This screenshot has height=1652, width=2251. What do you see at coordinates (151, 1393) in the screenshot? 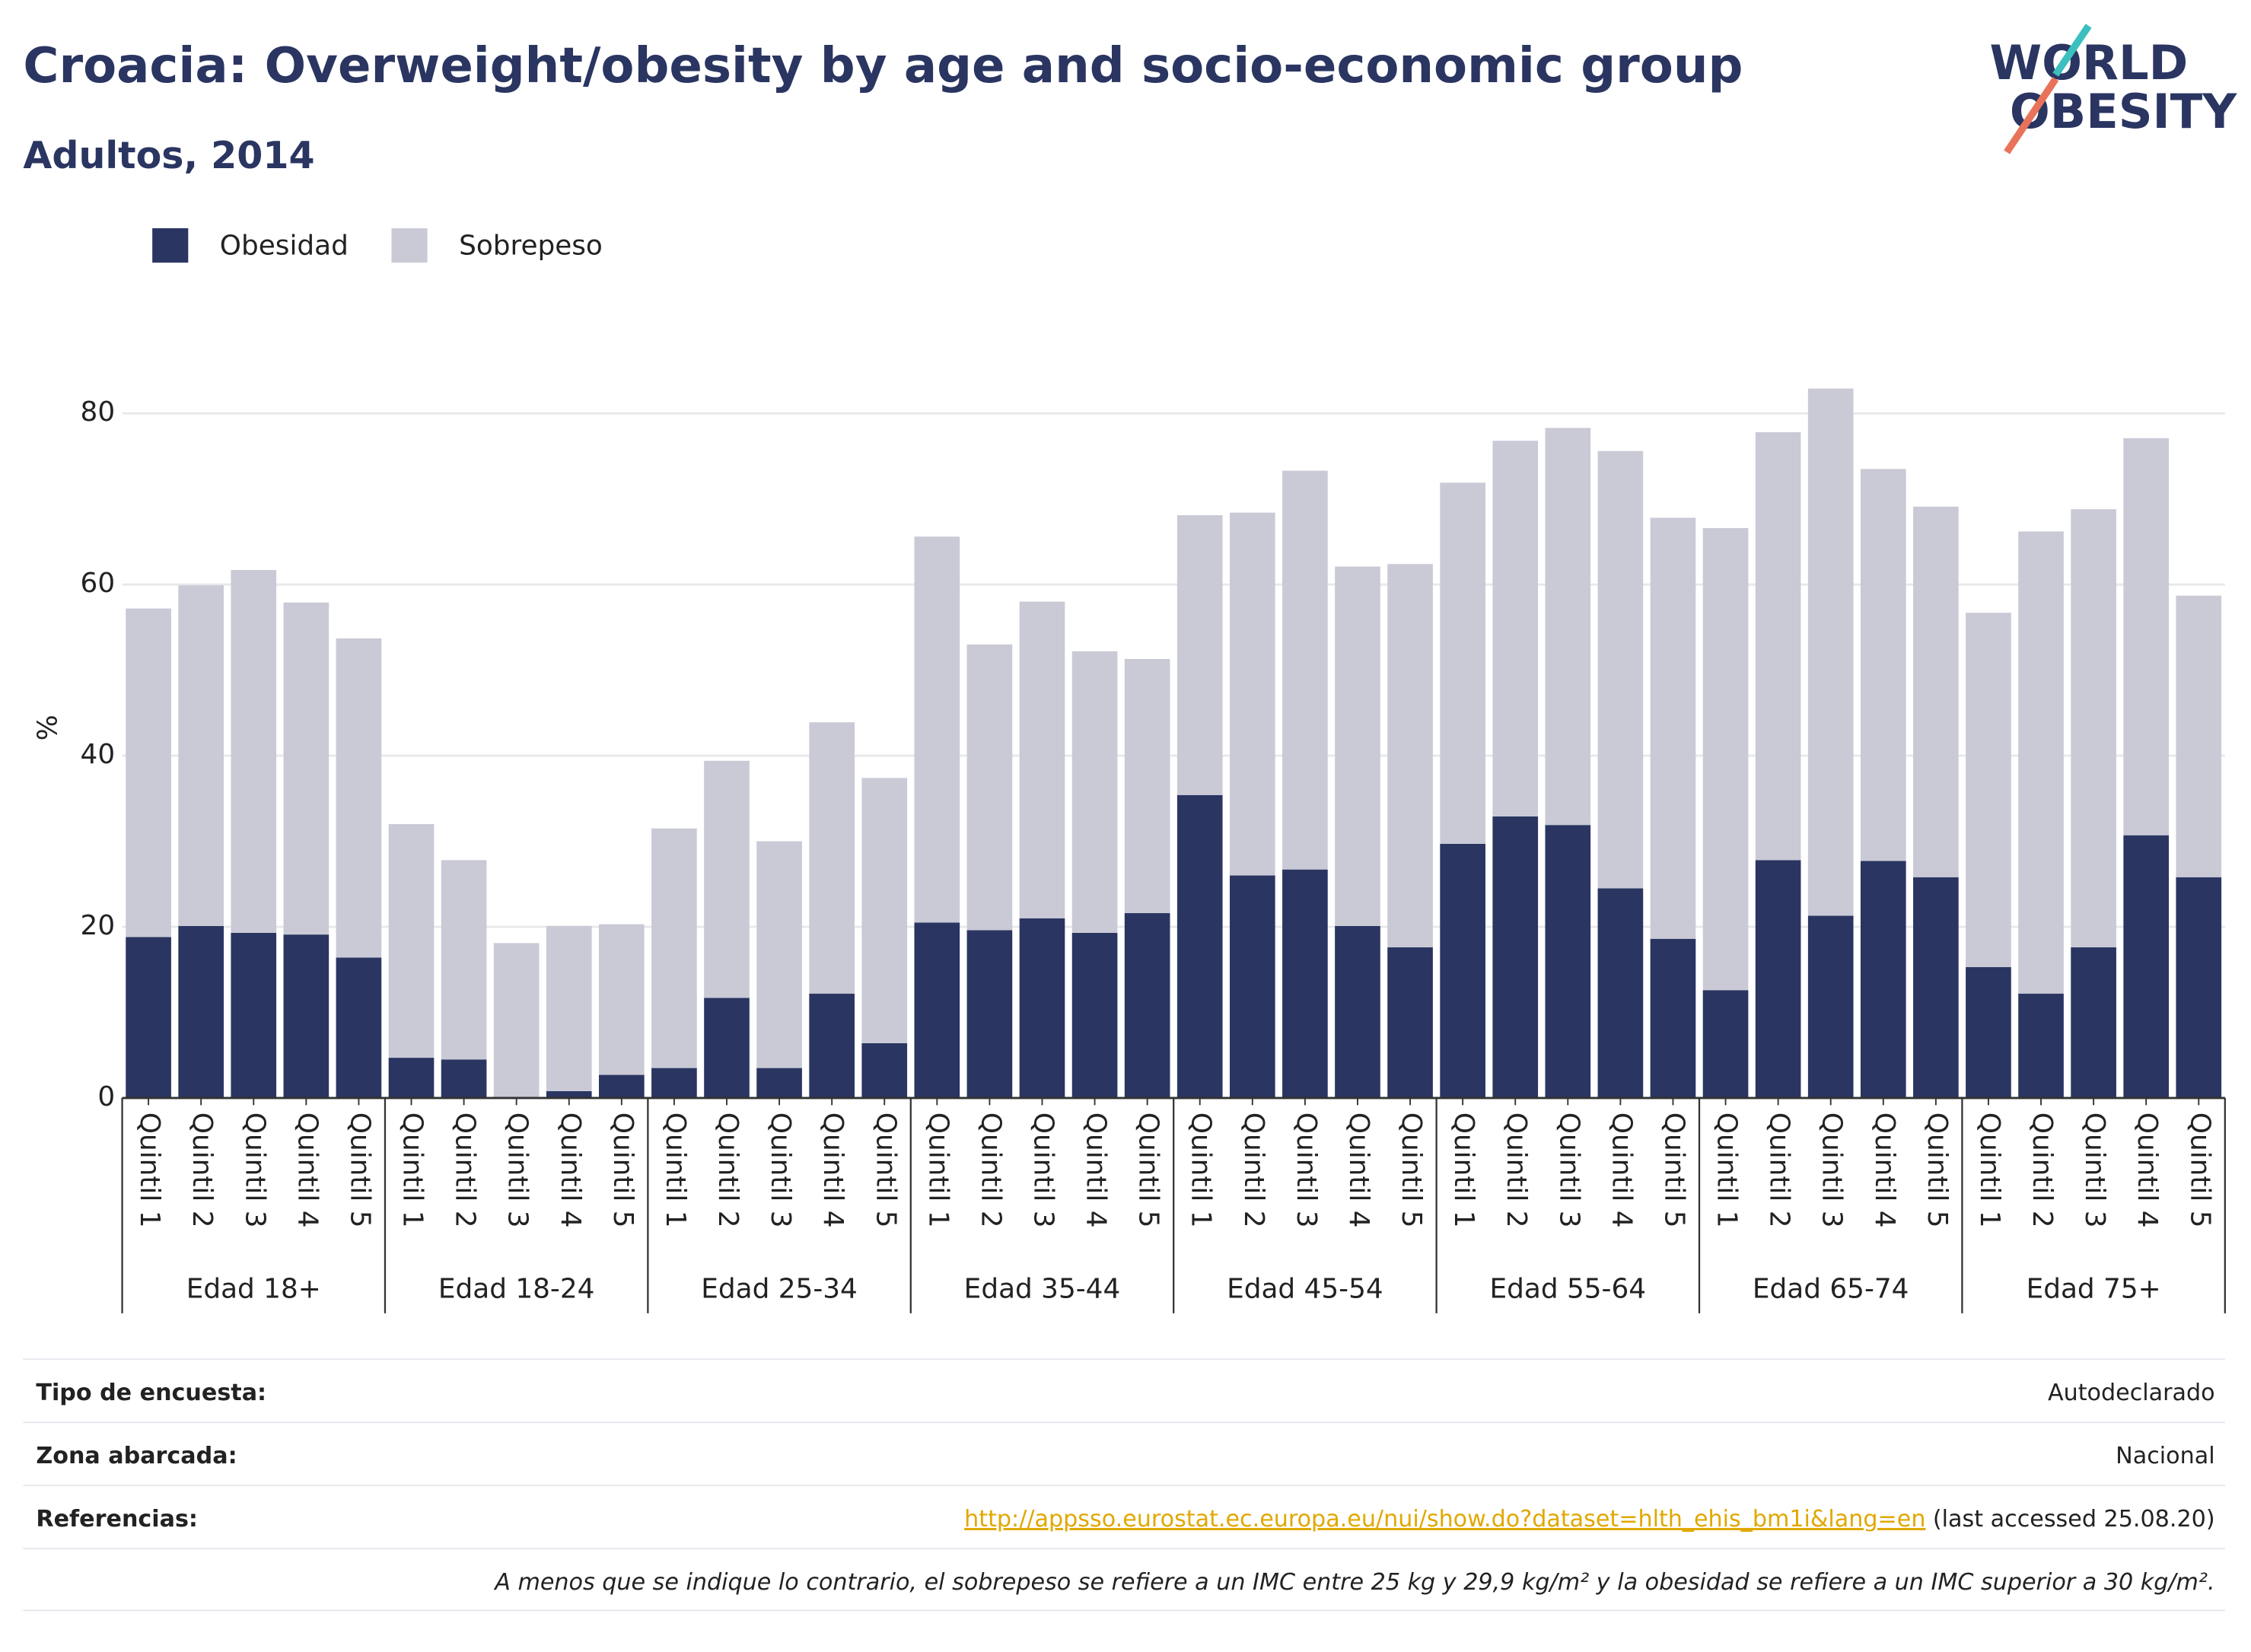
I see `footer-label: Tipo de encuesta:` at bounding box center [151, 1393].